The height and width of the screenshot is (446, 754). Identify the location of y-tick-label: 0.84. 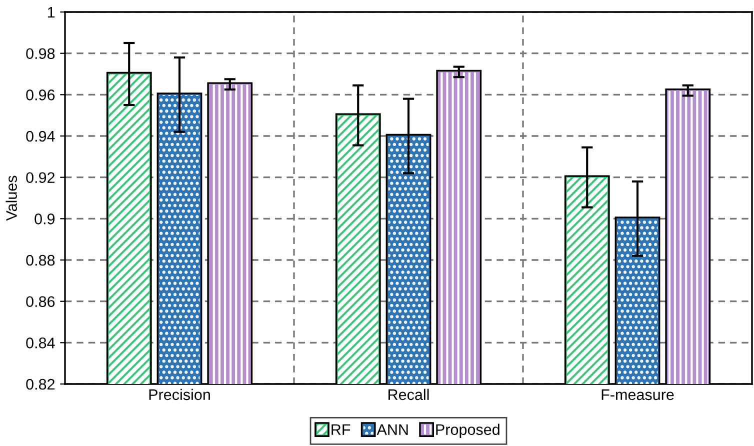
(40, 343).